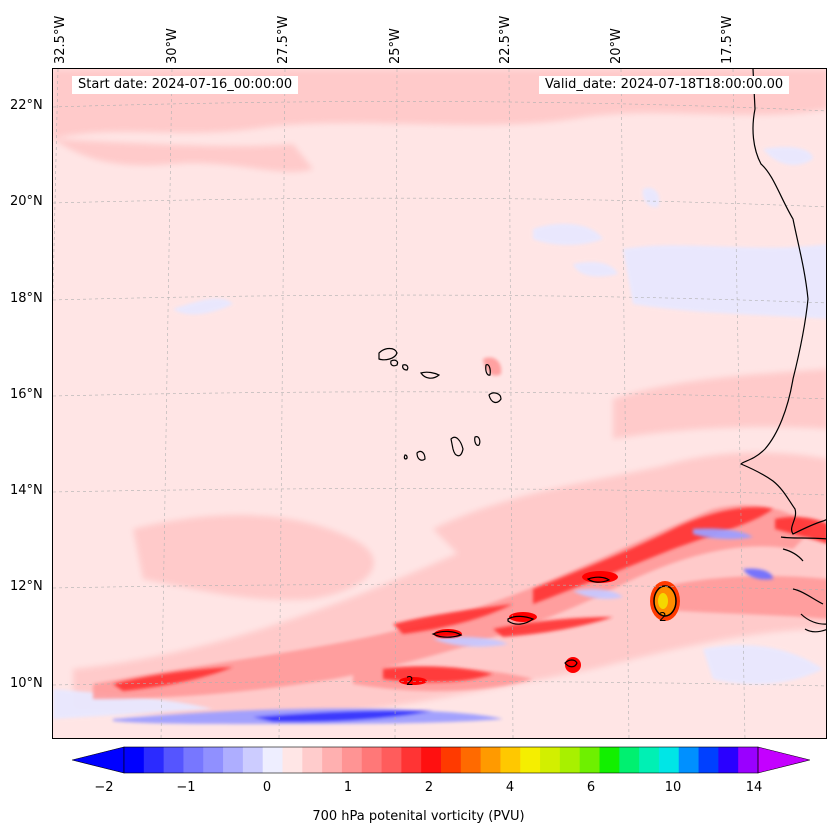  I want to click on cape-verde-islands, so click(440, 404).